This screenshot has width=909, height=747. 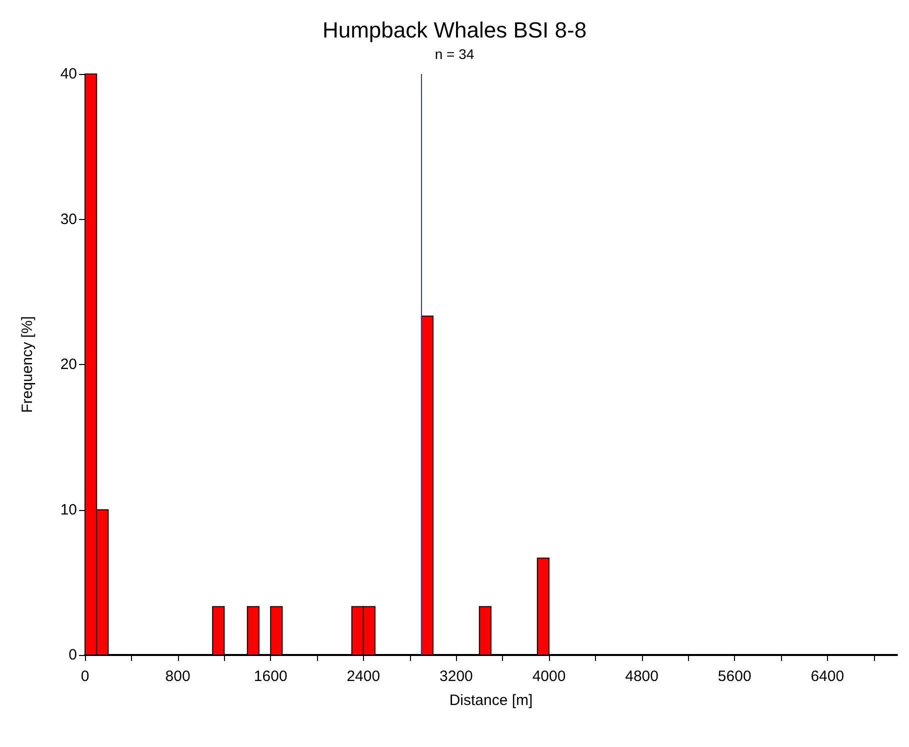 What do you see at coordinates (549, 676) in the screenshot?
I see `x-tick-label: 4000` at bounding box center [549, 676].